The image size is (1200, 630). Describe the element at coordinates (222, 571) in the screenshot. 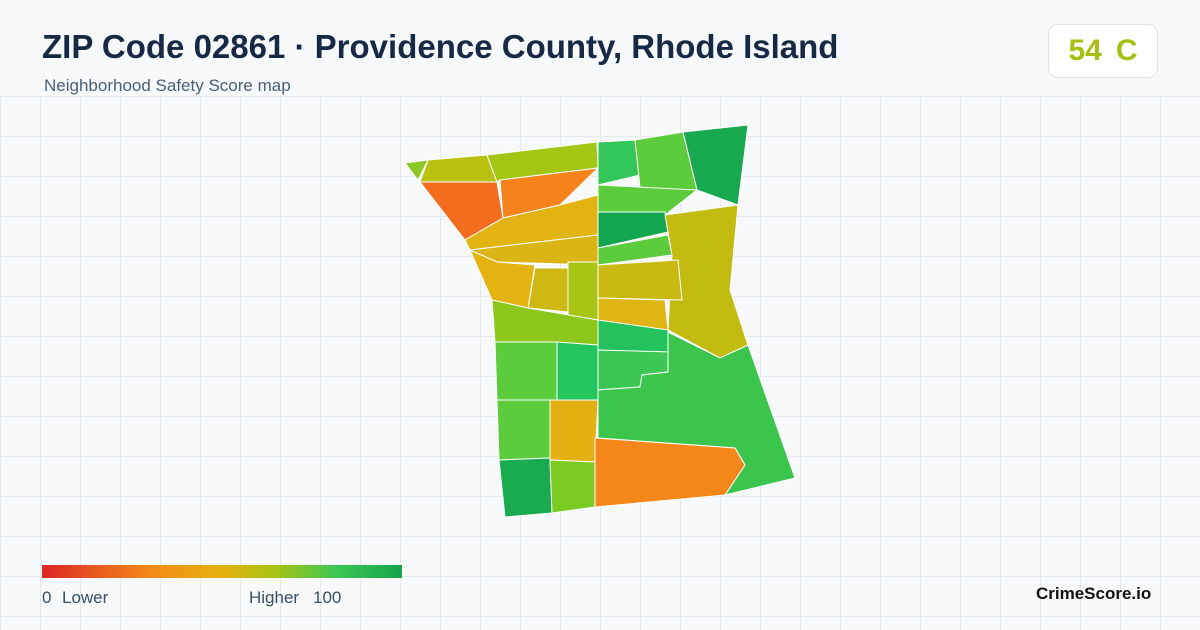

I see `legend-gradient` at that location.